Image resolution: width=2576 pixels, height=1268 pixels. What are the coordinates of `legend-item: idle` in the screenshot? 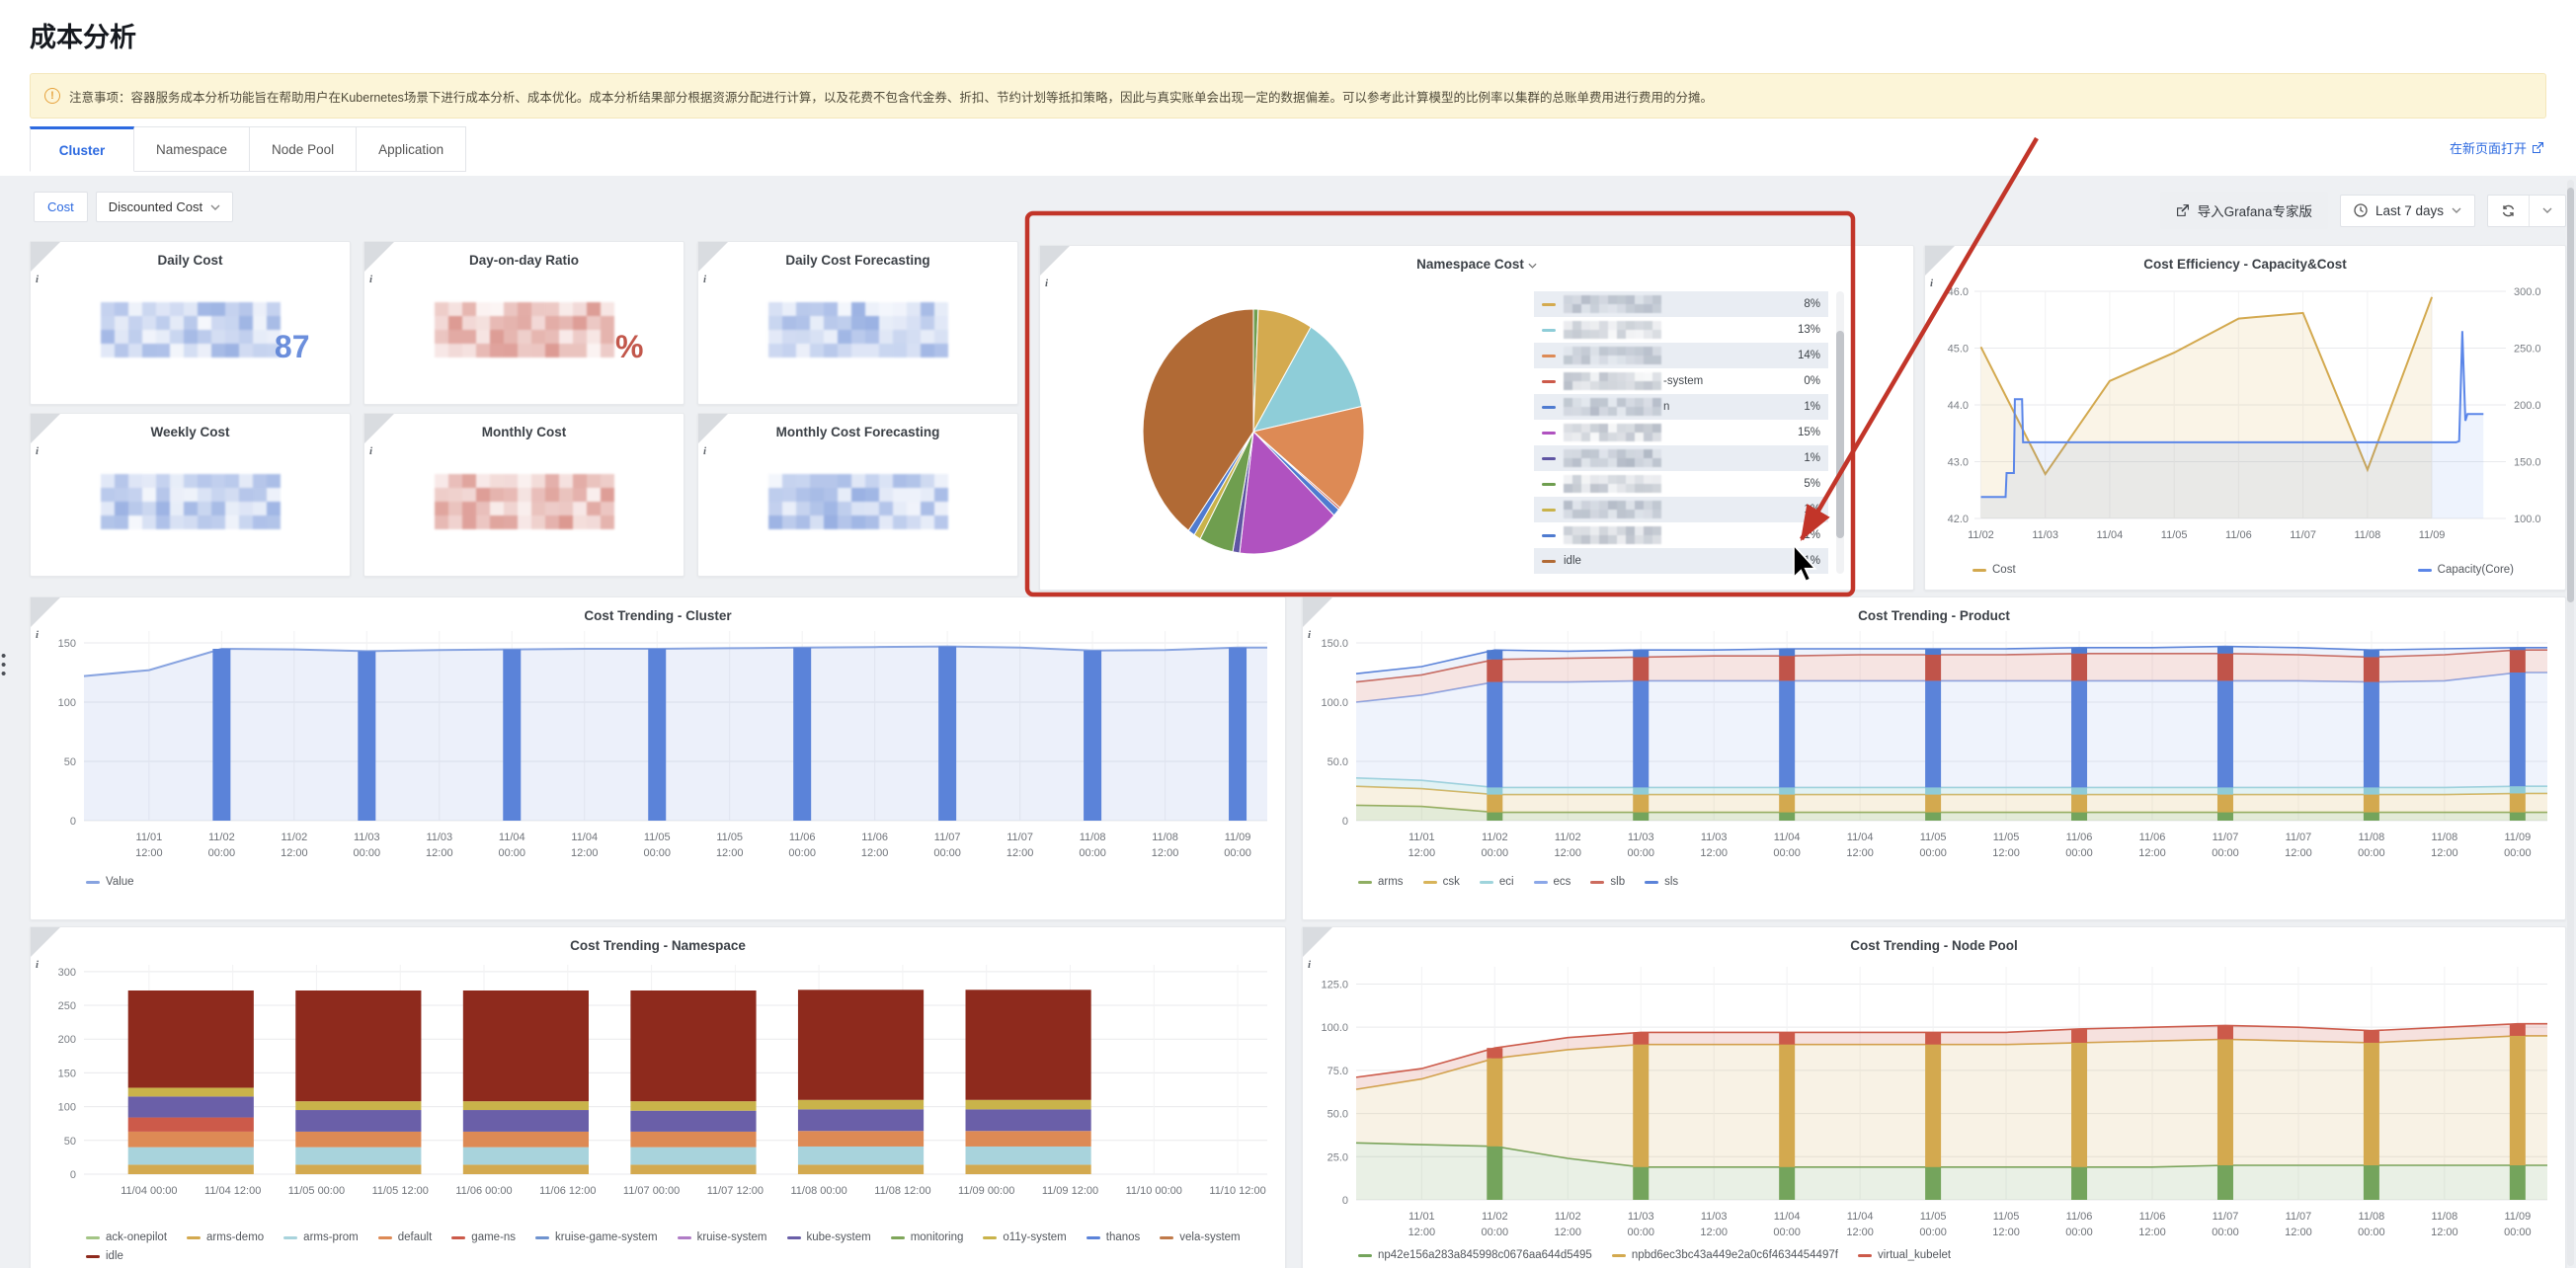 It's located at (104, 1256).